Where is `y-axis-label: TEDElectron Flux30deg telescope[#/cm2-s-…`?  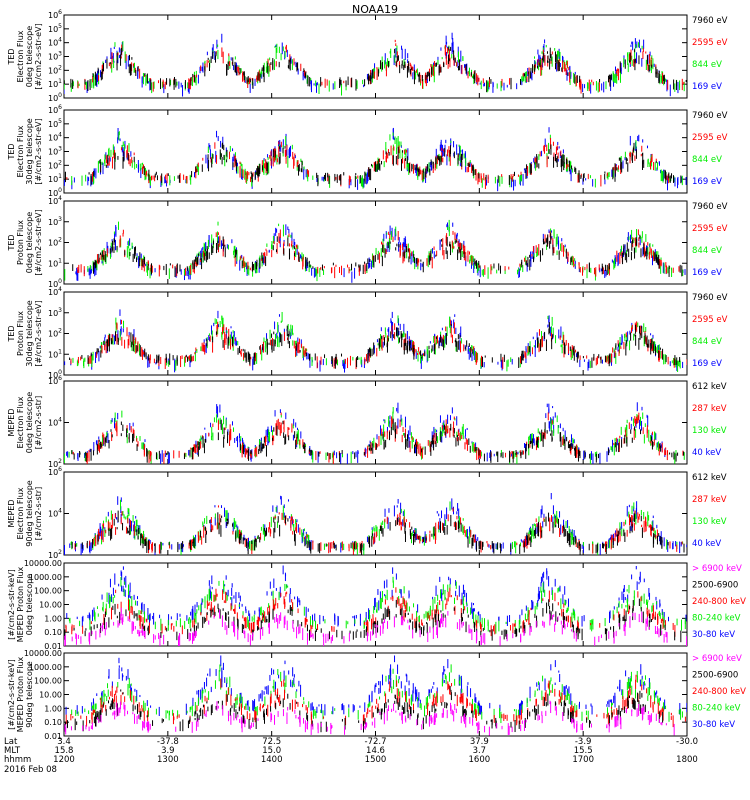
y-axis-label: TEDElectron Flux30deg telescope[#/cm2-s-… is located at coordinates (25, 151).